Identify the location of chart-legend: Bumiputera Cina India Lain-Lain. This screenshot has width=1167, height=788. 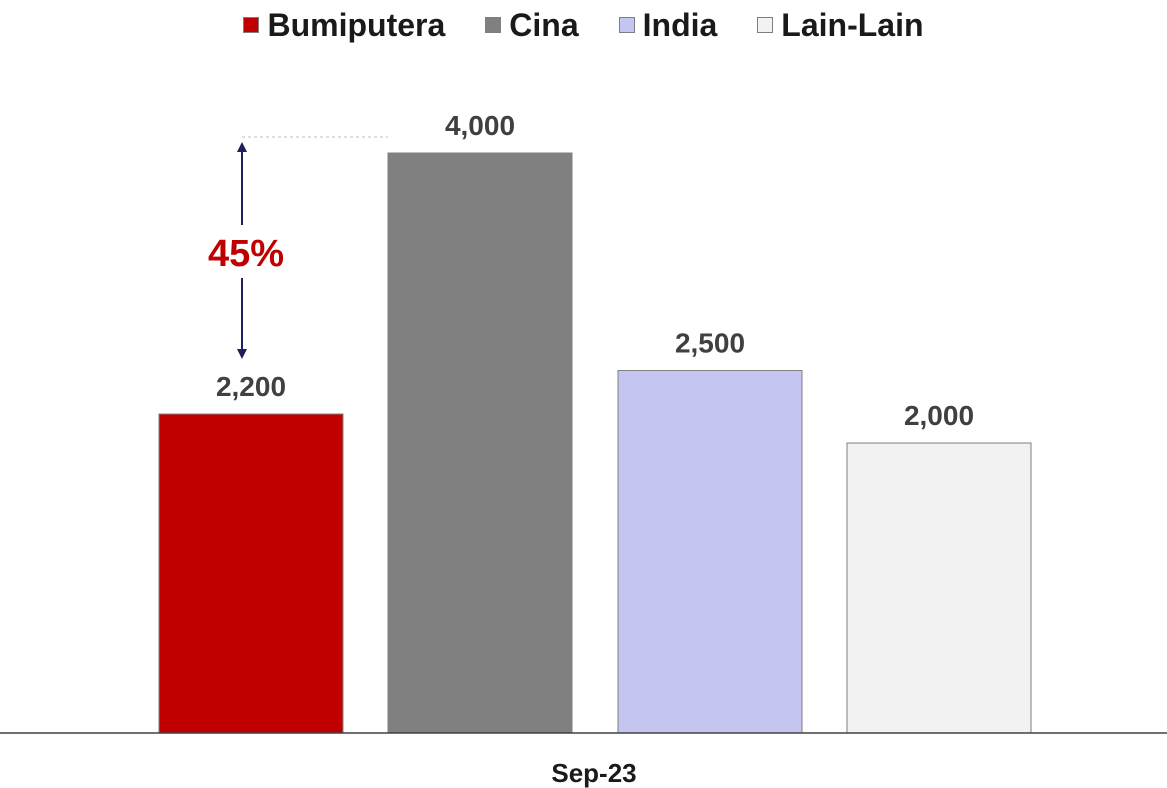
(583, 25).